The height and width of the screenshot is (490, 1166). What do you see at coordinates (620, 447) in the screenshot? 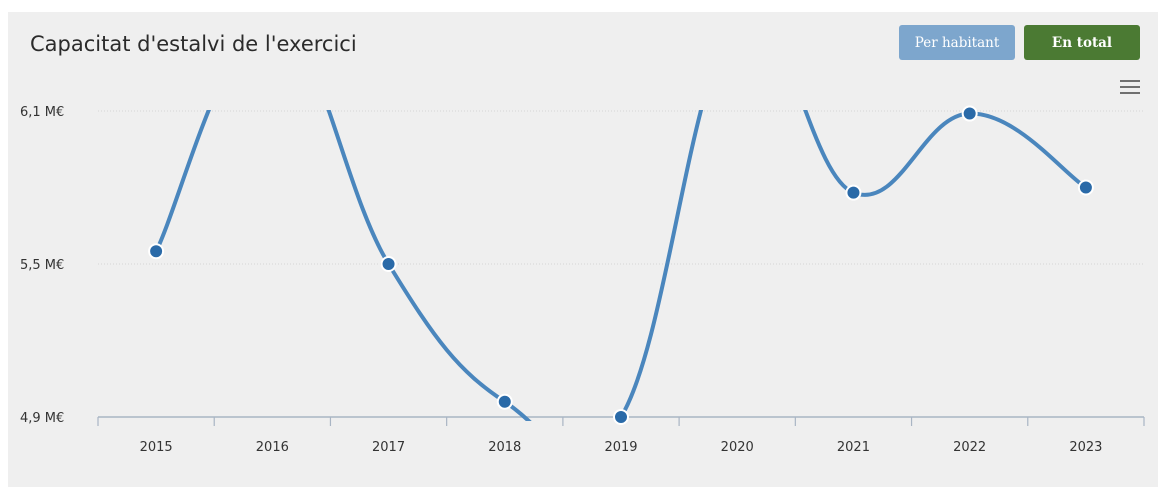
I see `x-tick-label: 2019` at bounding box center [620, 447].